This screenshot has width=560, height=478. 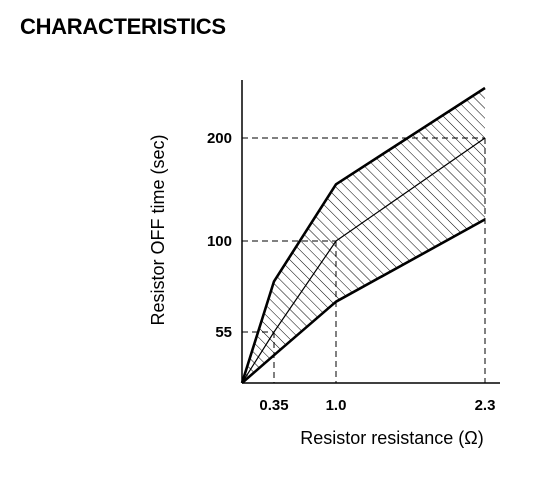 What do you see at coordinates (336, 405) in the screenshot?
I see `x-tick-label-1: 1.0` at bounding box center [336, 405].